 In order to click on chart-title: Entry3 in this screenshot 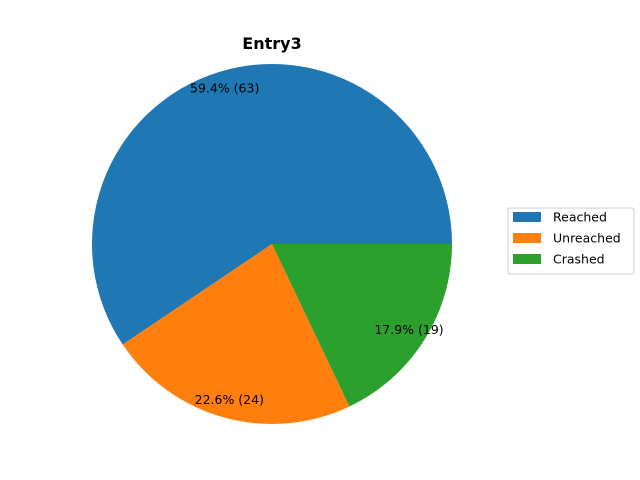, I will do `click(271, 43)`.